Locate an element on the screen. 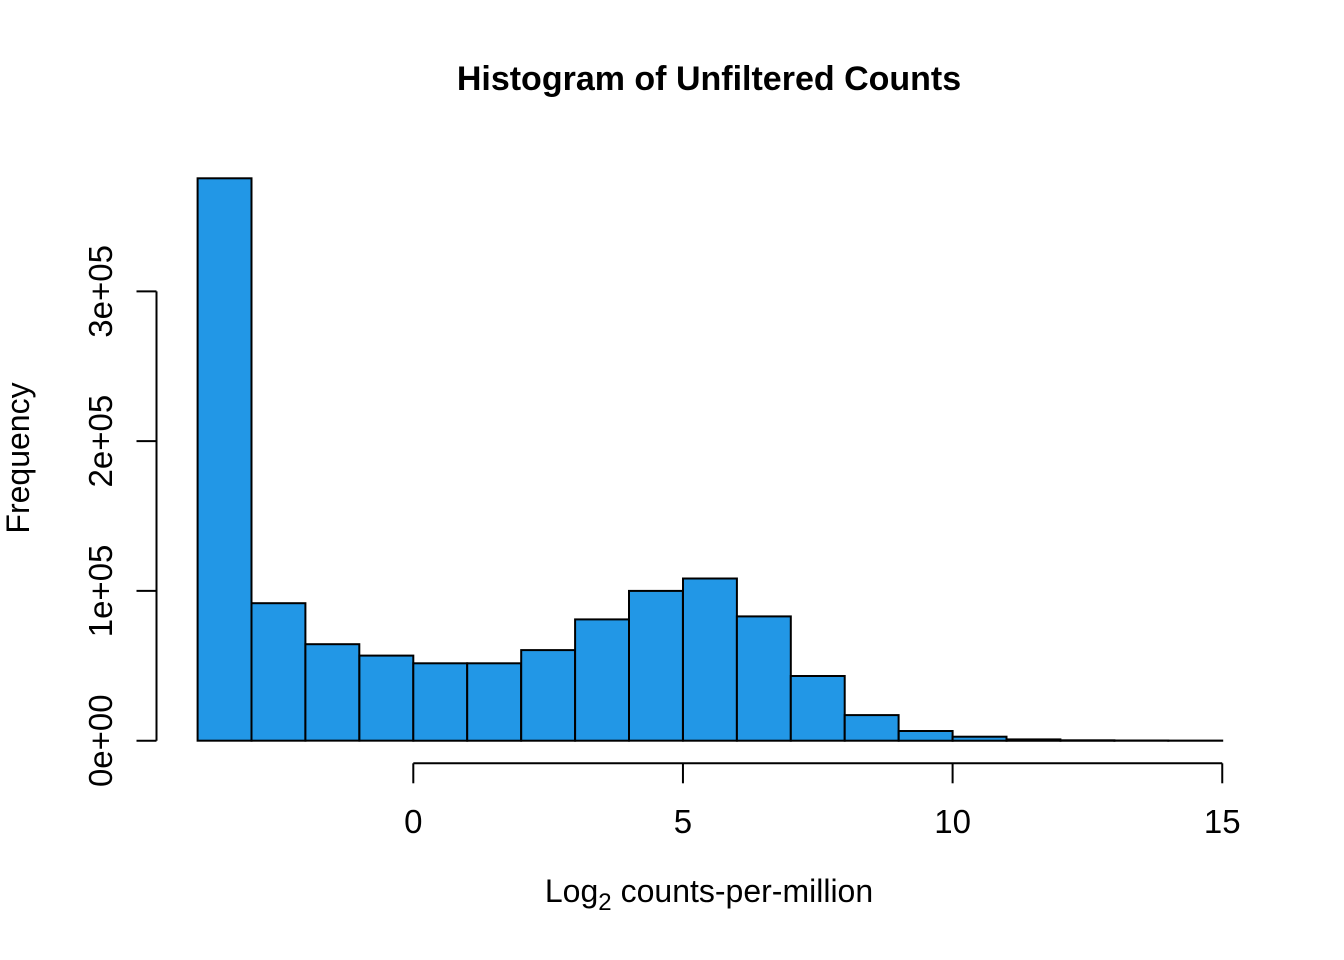  x-axis-label-suffix: counts-per-million is located at coordinates (747, 891).